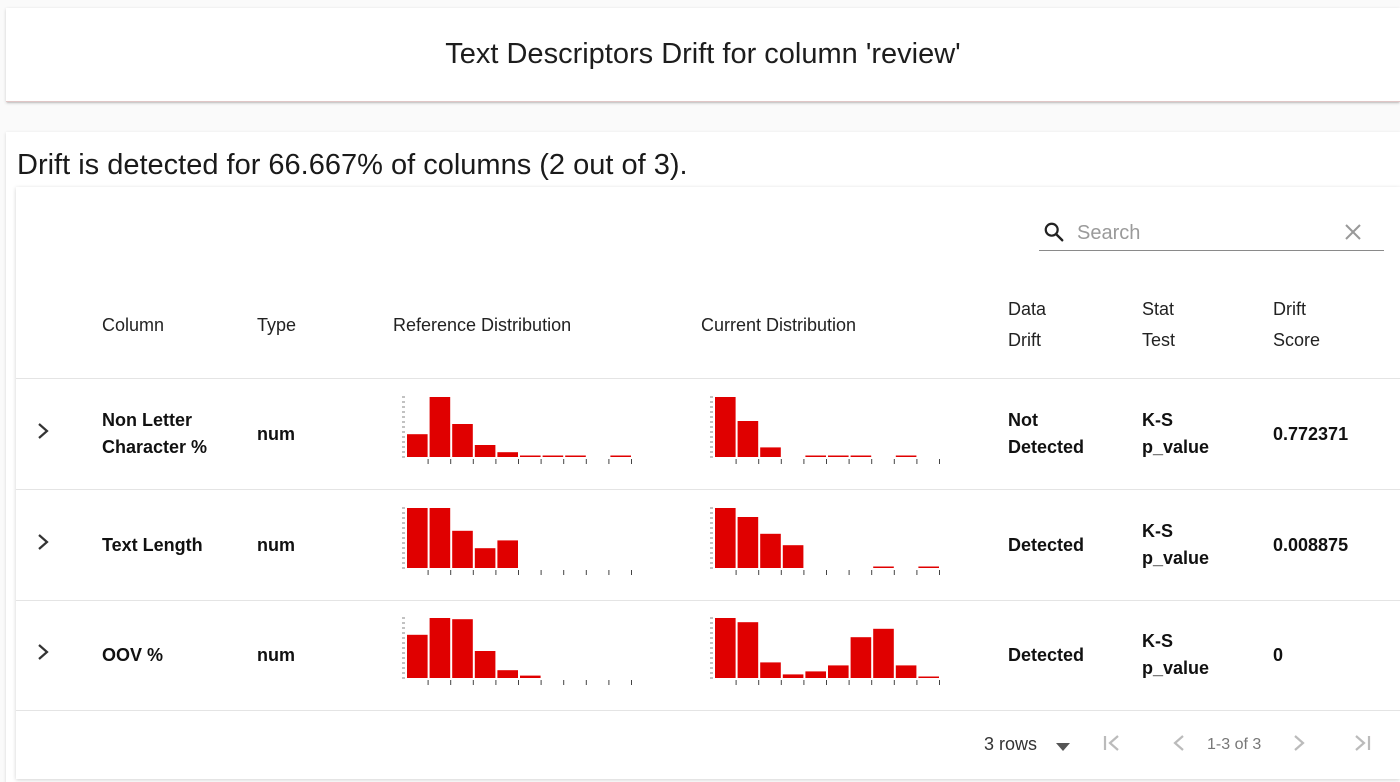 This screenshot has height=782, width=1400. Describe the element at coordinates (1023, 420) in the screenshot. I see `drift-status-line1: Not` at that location.